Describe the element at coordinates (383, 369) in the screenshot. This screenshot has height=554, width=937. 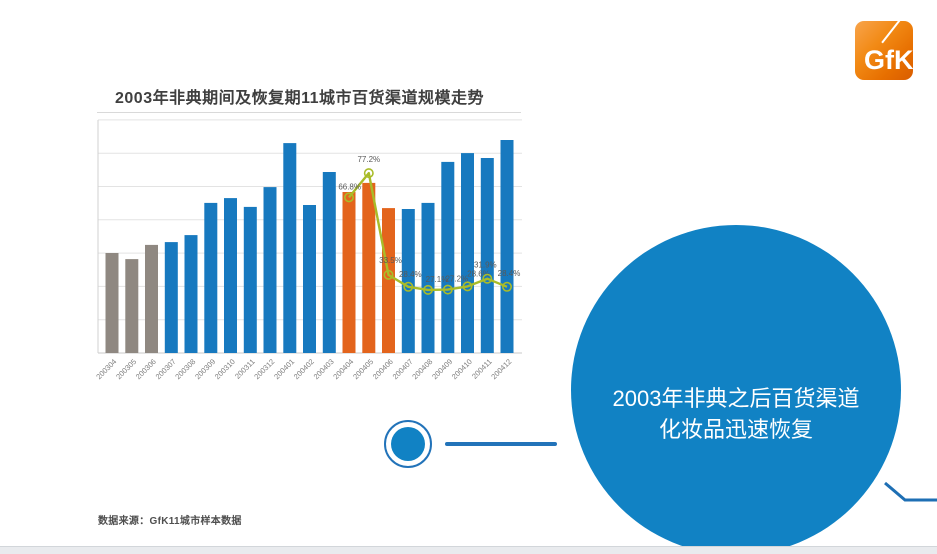
I see `x-tick-label: 200406` at that location.